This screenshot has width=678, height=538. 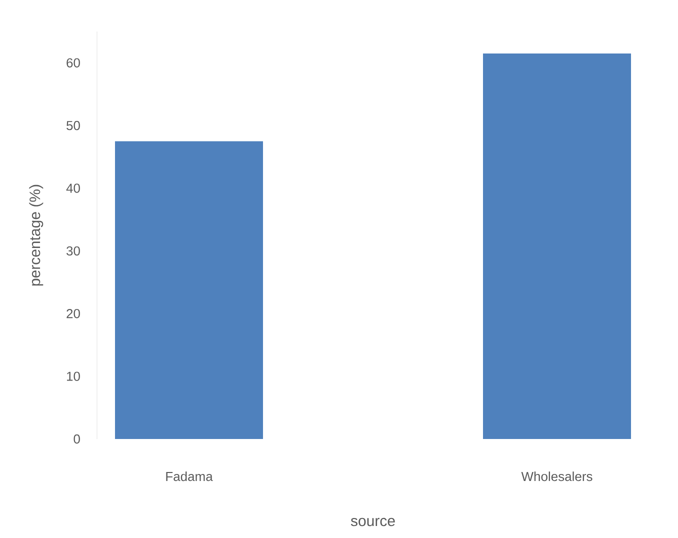 What do you see at coordinates (73, 376) in the screenshot?
I see `y-tick-label: 10` at bounding box center [73, 376].